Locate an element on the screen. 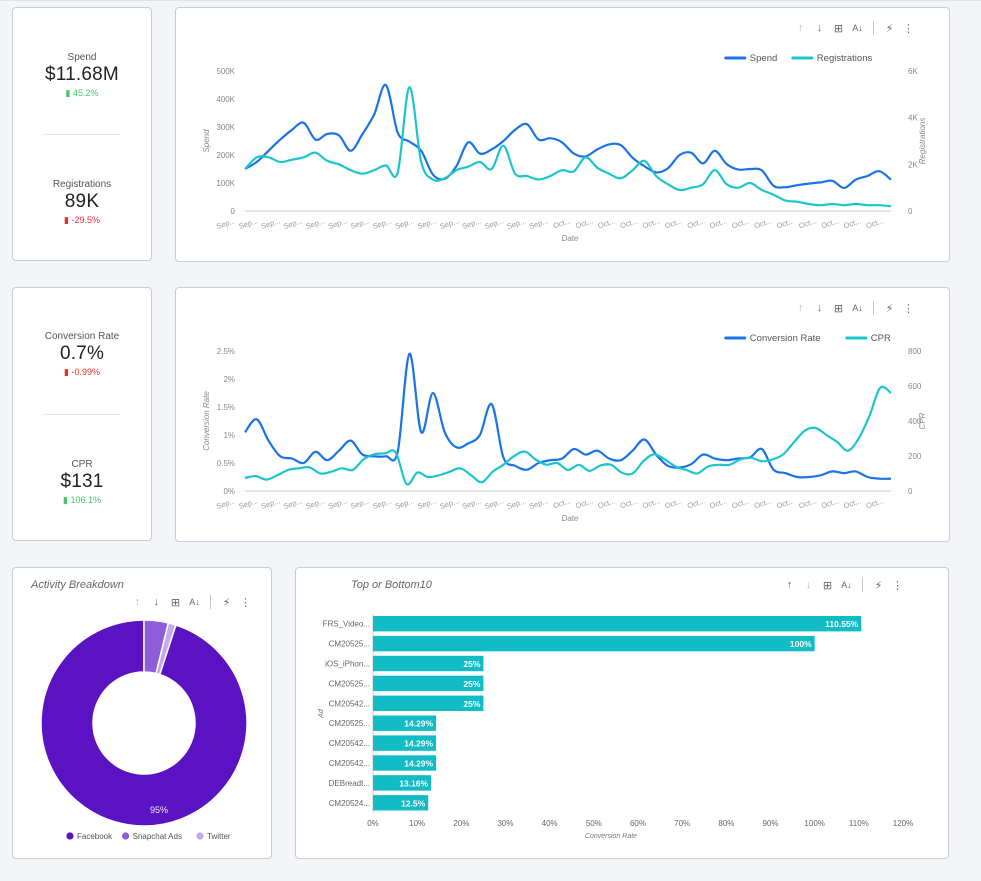 The height and width of the screenshot is (881, 981). kpi-value: $131 is located at coordinates (82, 481).